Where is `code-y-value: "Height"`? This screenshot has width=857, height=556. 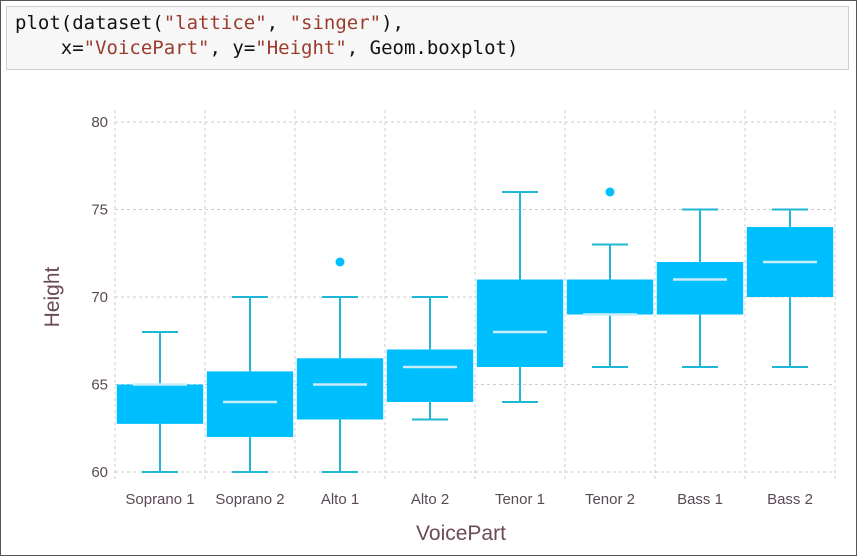
code-y-value: "Height" is located at coordinates (301, 48).